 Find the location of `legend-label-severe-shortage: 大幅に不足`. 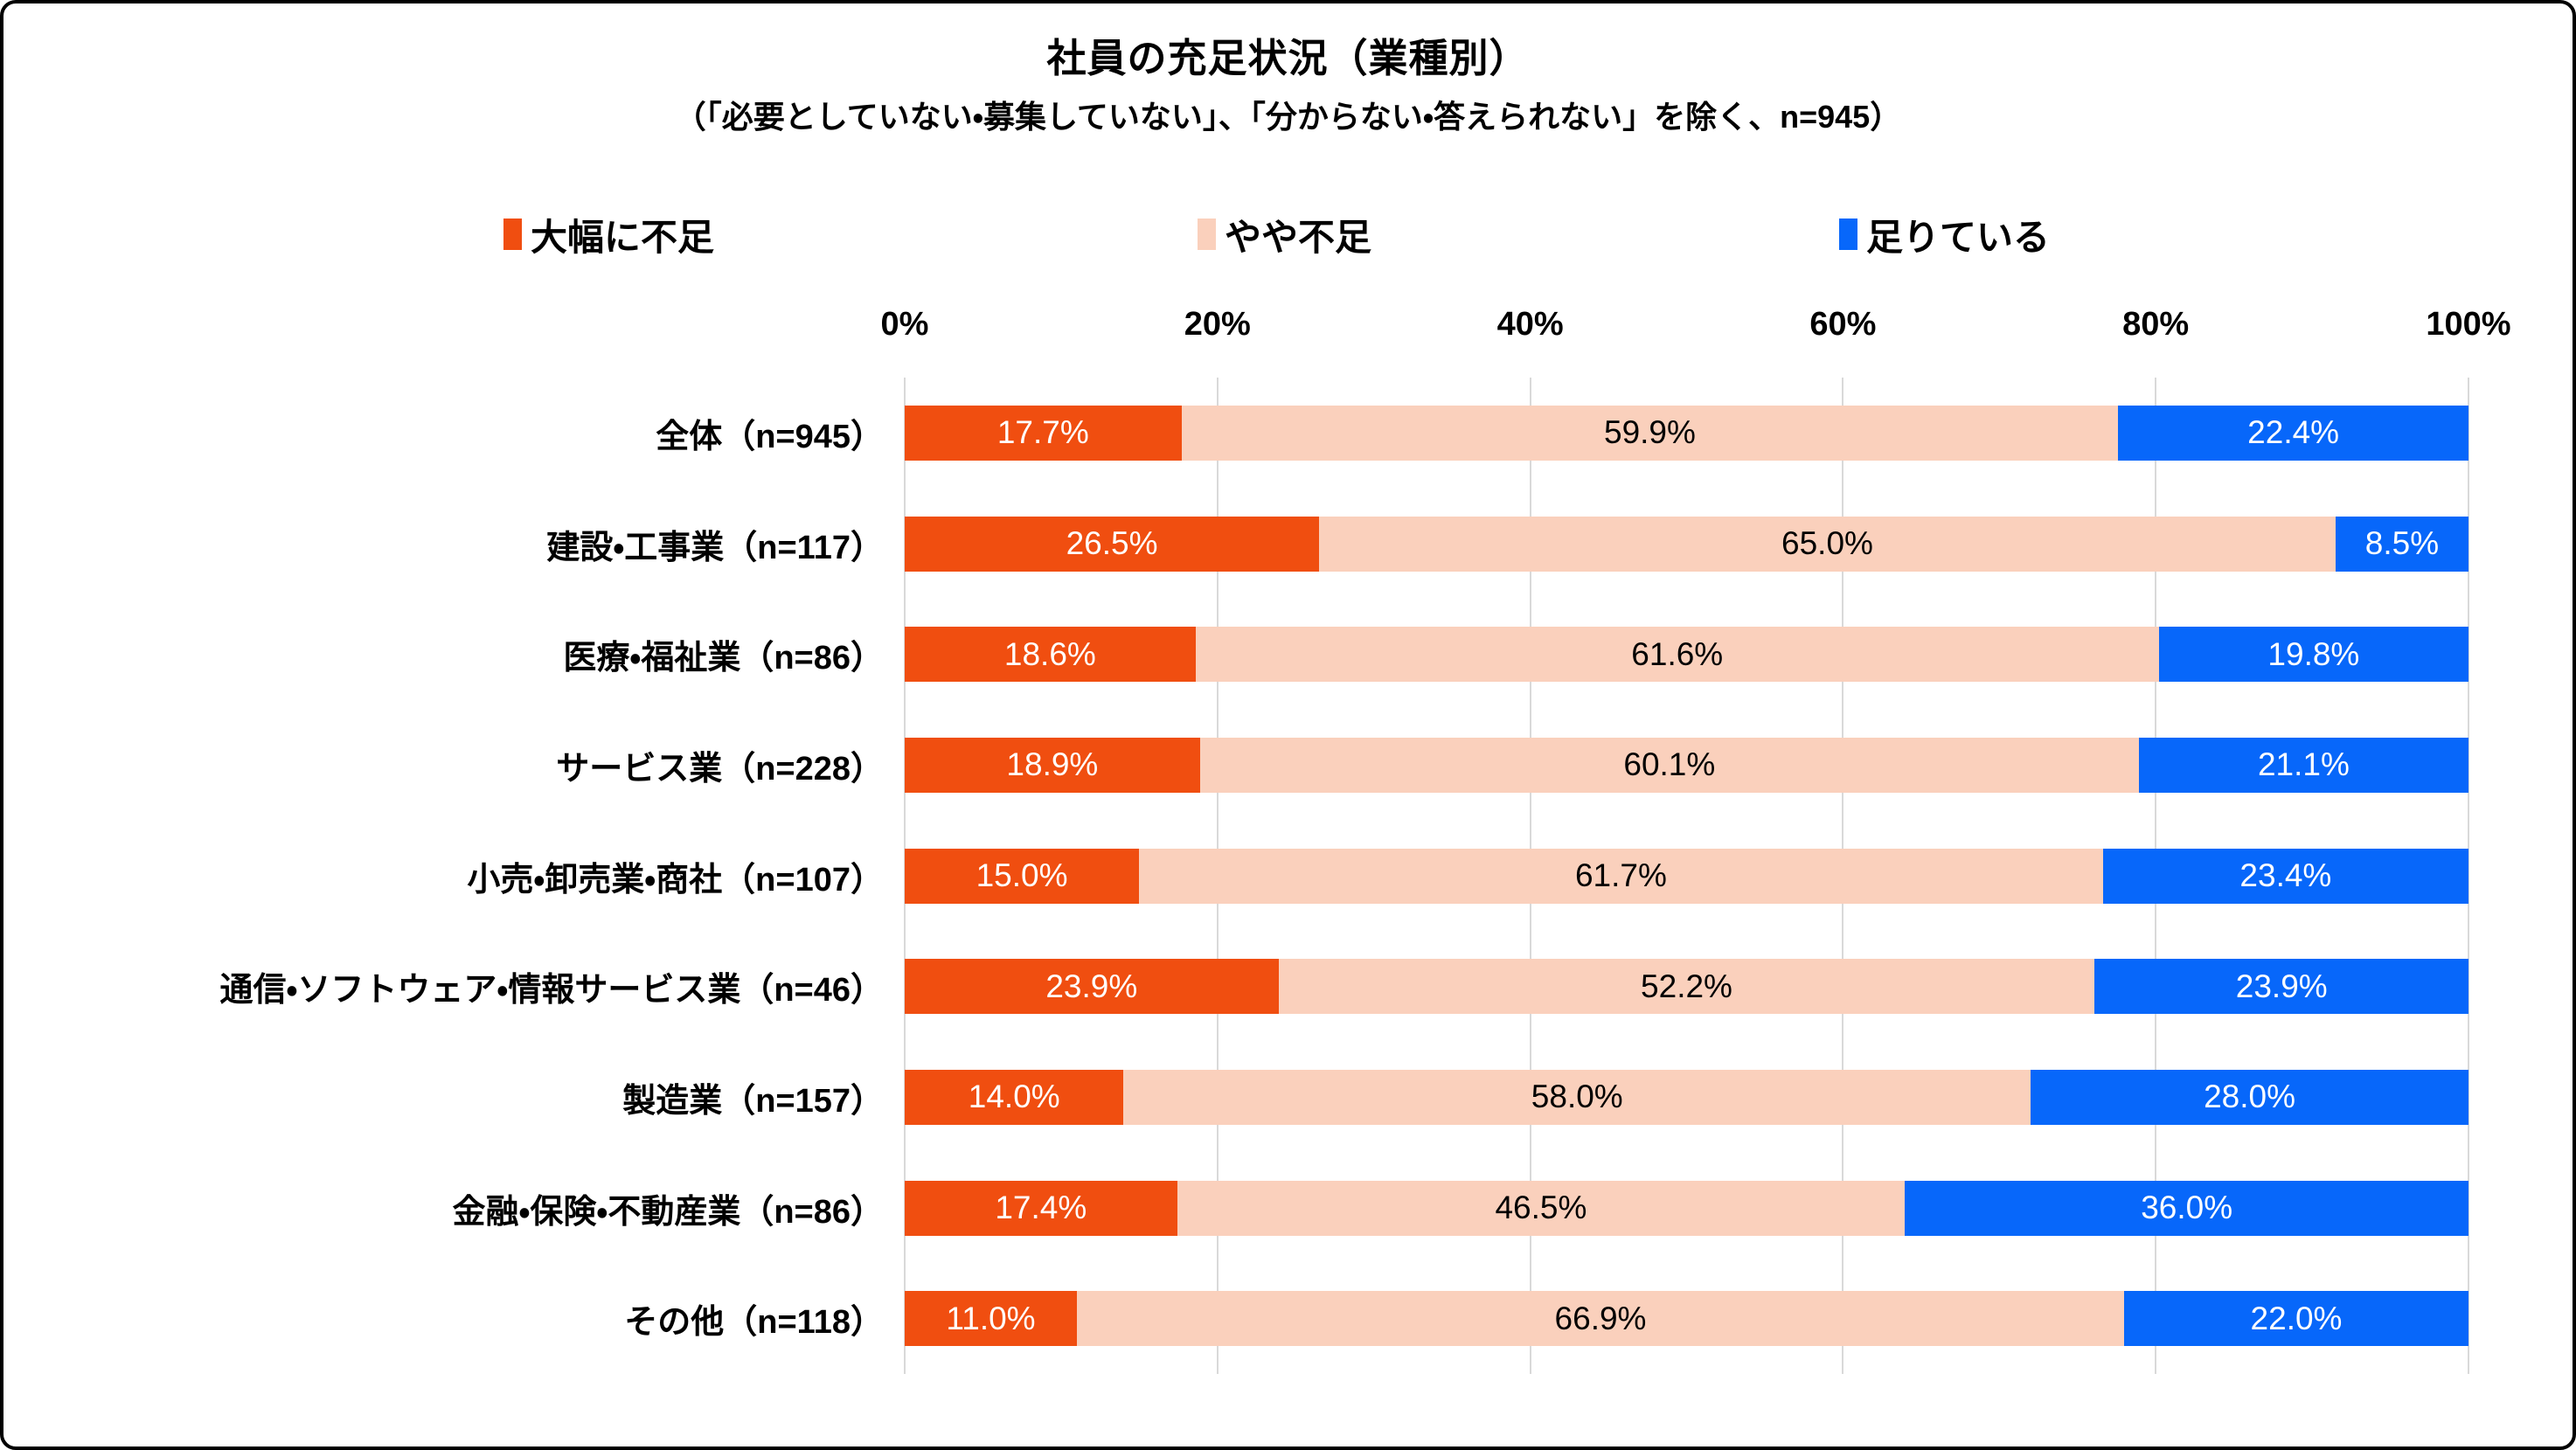

legend-label-severe-shortage: 大幅に不足 is located at coordinates (623, 237).